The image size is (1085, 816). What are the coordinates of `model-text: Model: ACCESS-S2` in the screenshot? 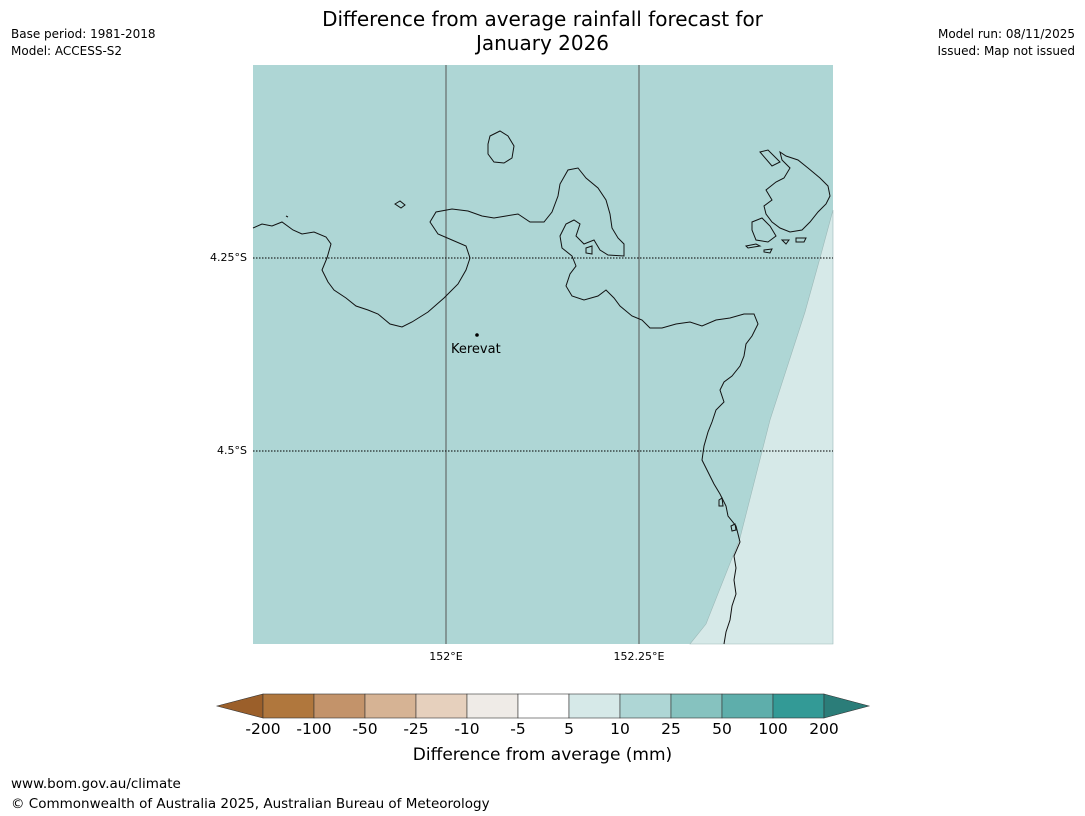 It's located at (67, 51).